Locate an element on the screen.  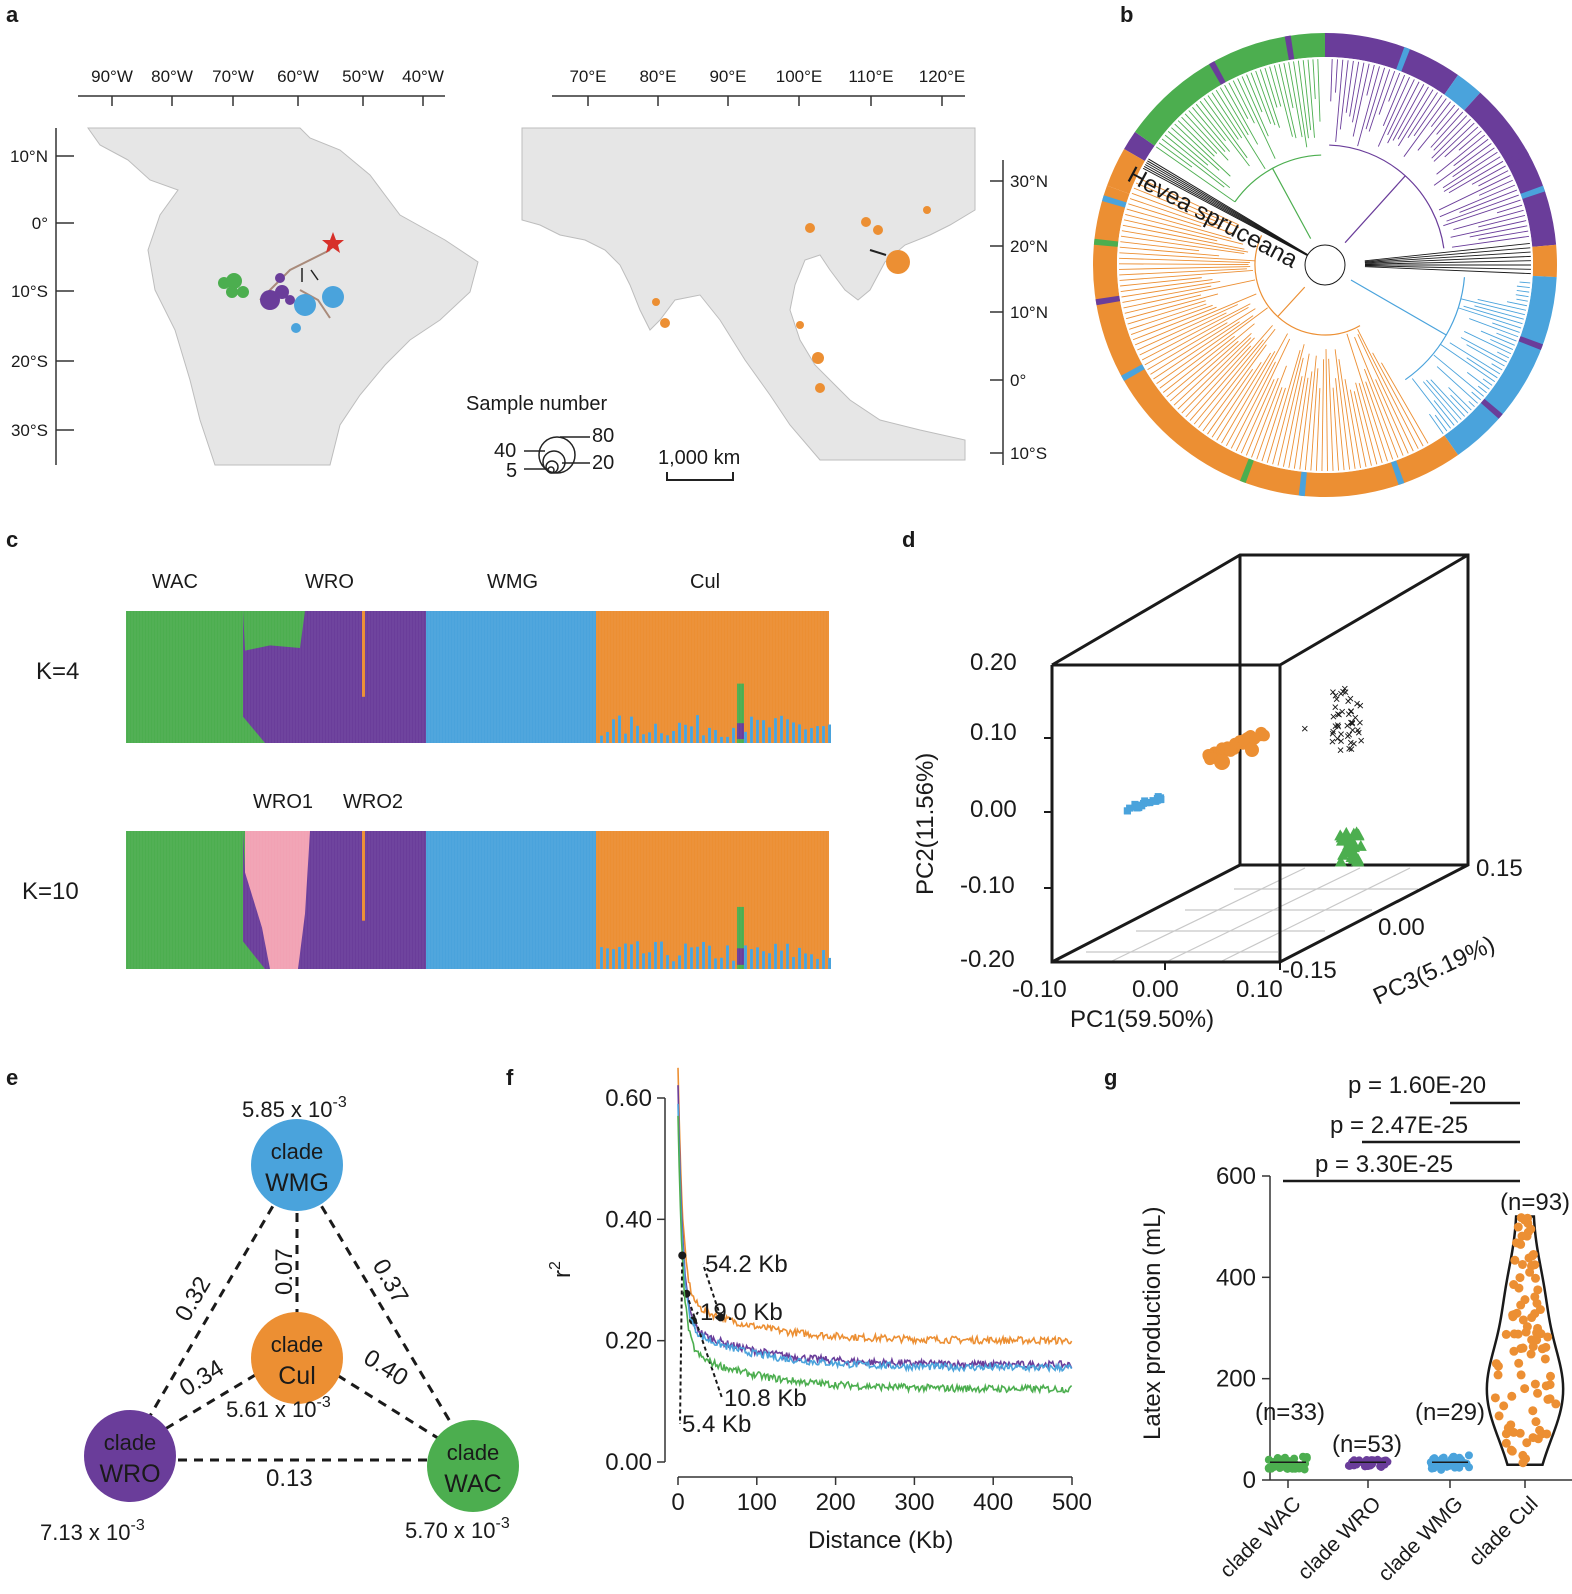
lat-tick-label: 30°N is located at coordinates (1029, 181).